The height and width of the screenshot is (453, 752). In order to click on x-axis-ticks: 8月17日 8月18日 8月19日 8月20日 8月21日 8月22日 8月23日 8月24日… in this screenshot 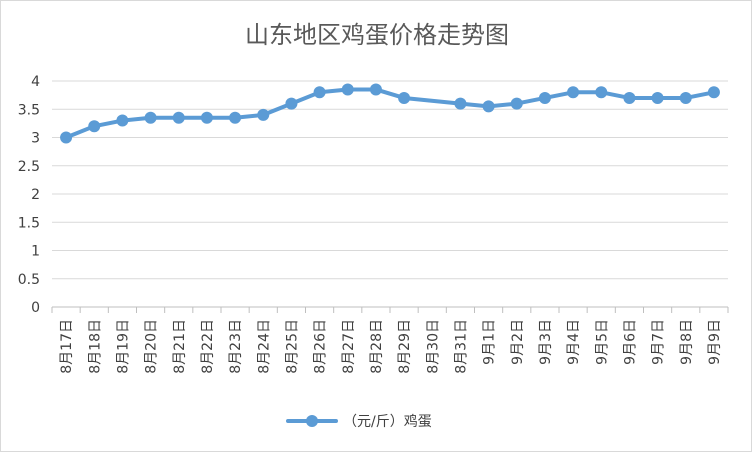, I will do `click(391, 346)`.